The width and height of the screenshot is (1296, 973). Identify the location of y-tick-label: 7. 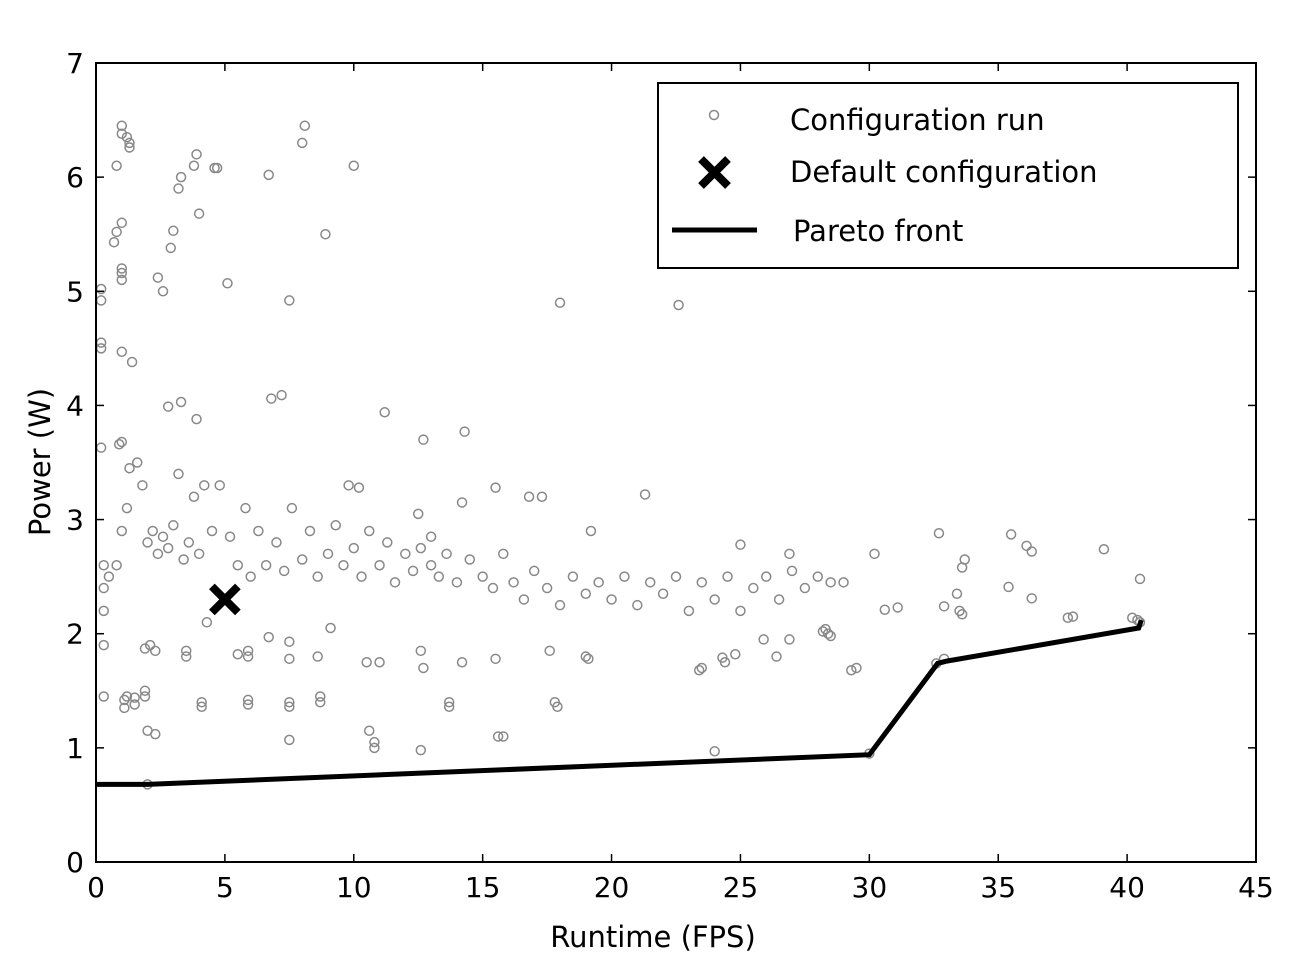
(75, 63).